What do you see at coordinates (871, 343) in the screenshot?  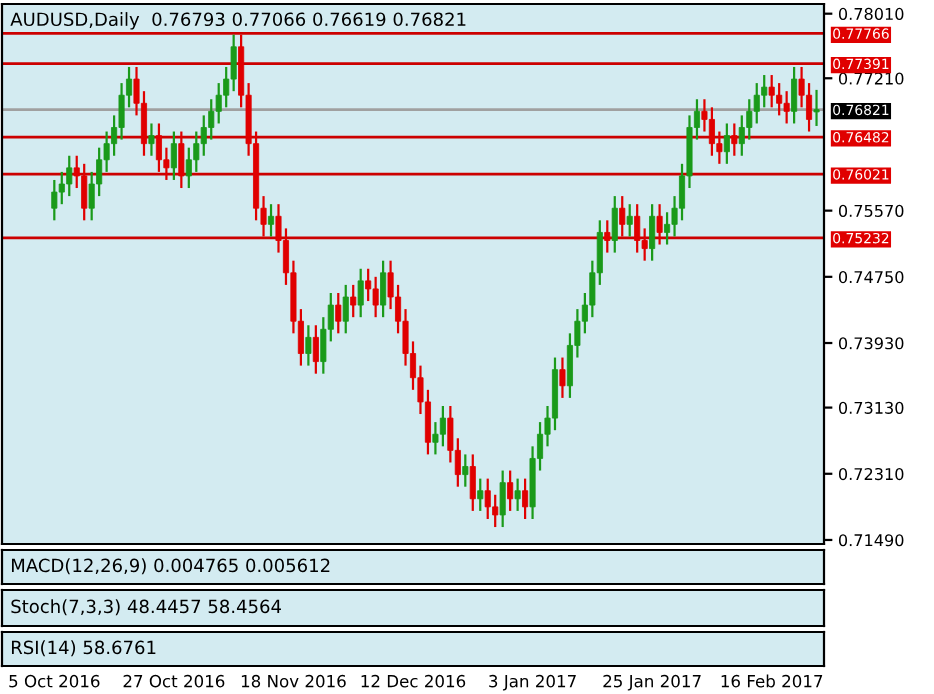 I see `y-tick-label: 0.73930` at bounding box center [871, 343].